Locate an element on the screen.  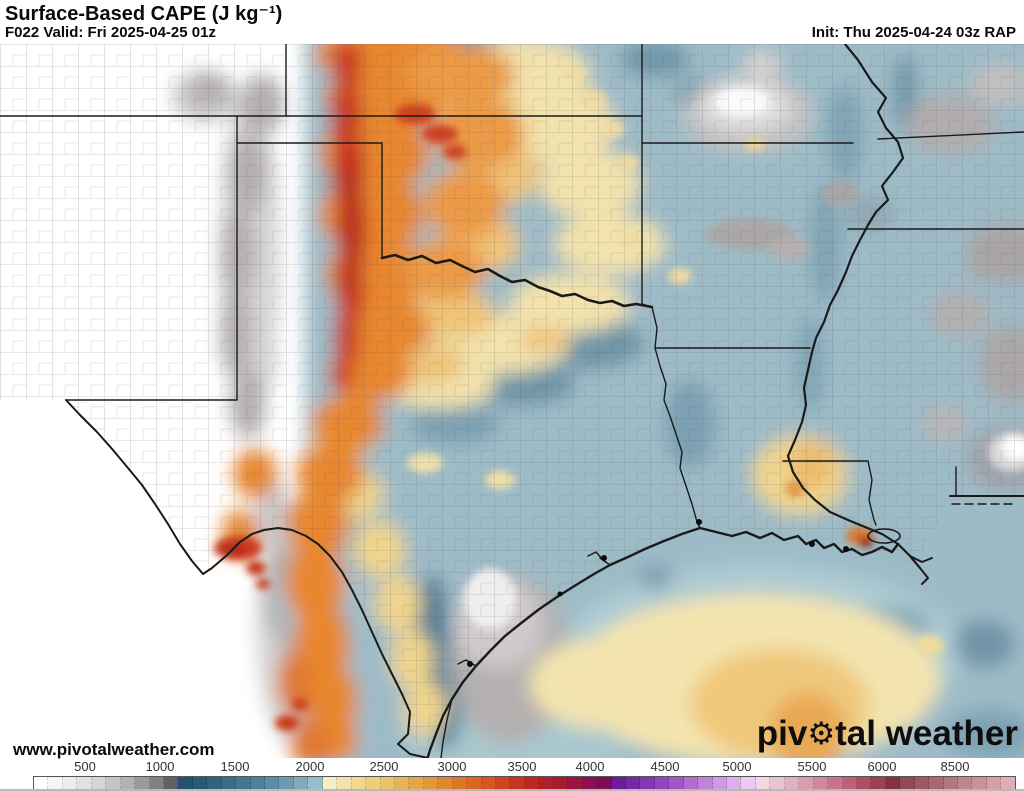
forecast-valid-label: F022 Valid: Fri 2025-04-25 01z is located at coordinates (110, 32).